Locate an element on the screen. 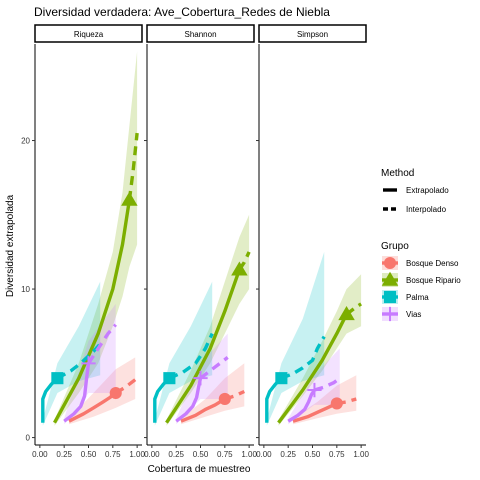 The height and width of the screenshot is (480, 480). facet-strip-label: Shannon is located at coordinates (200, 34).